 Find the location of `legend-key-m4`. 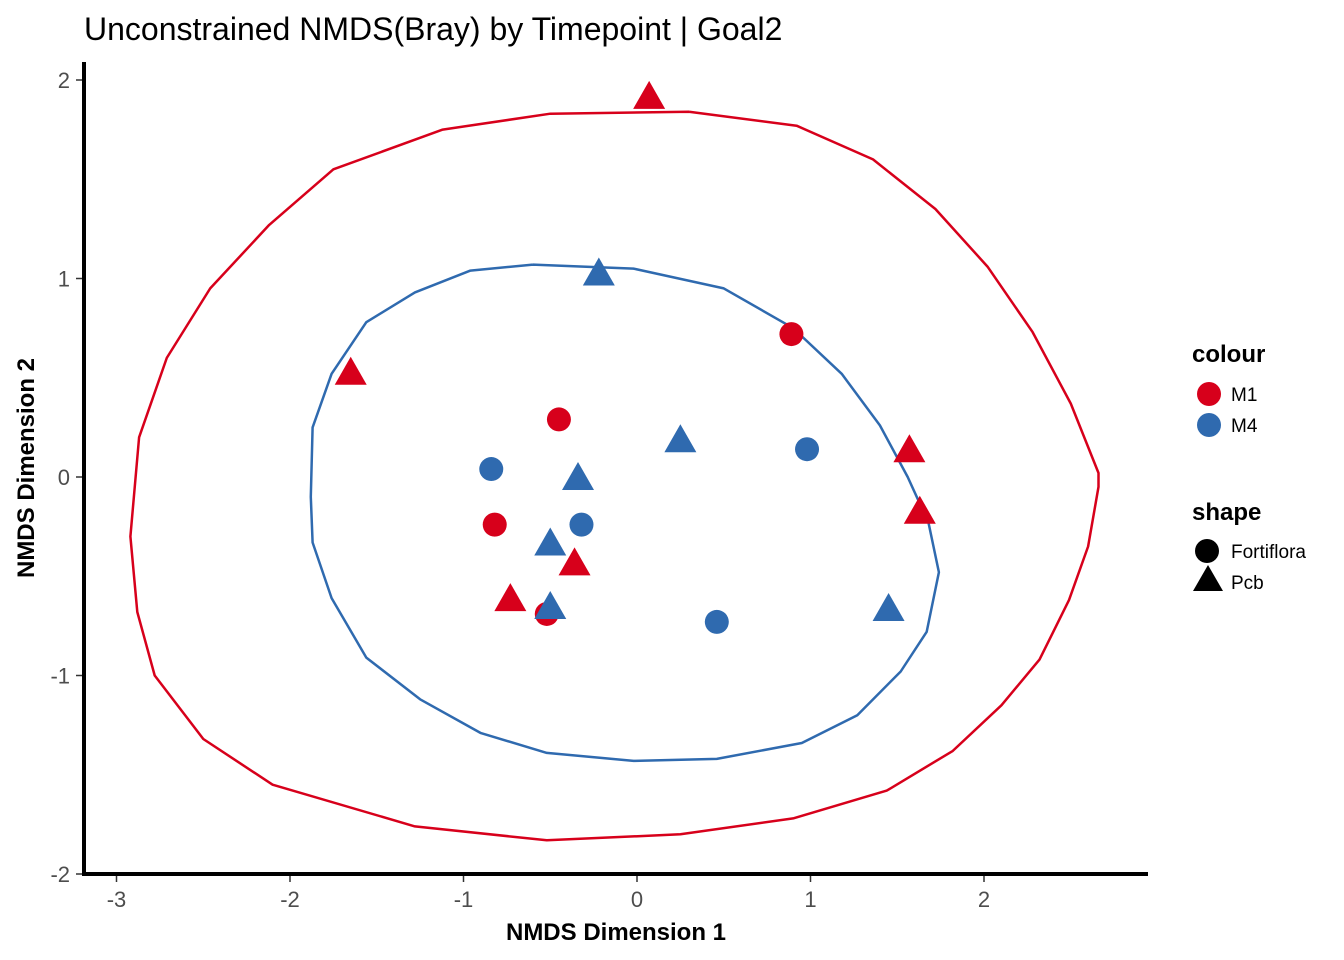

legend-key-m4 is located at coordinates (1209, 425).